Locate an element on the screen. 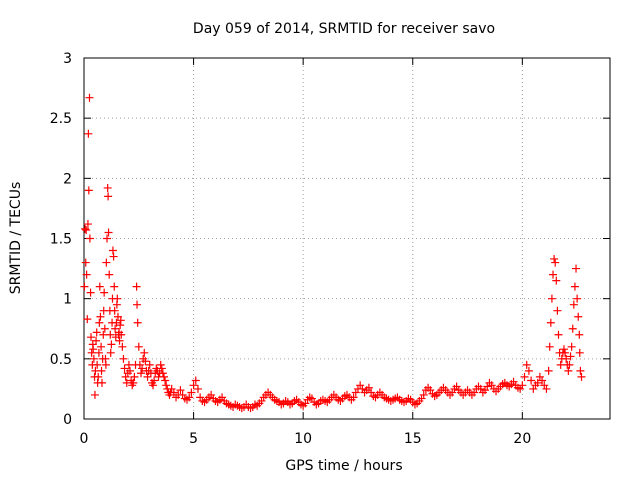 Image resolution: width=640 pixels, height=480 pixels. y-tick-label: 2 is located at coordinates (67, 179).